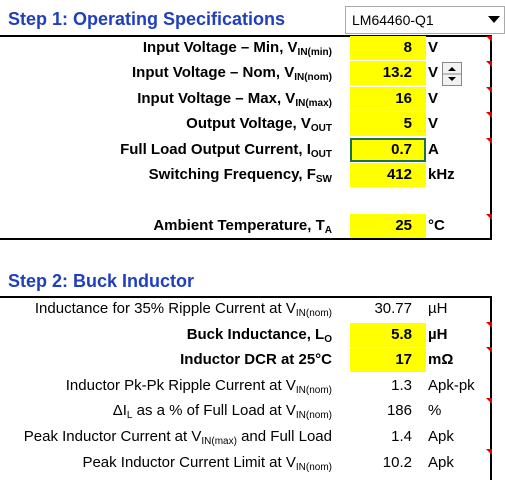 The image size is (505, 480). Describe the element at coordinates (401, 436) in the screenshot. I see `row-value: 1.4` at that location.